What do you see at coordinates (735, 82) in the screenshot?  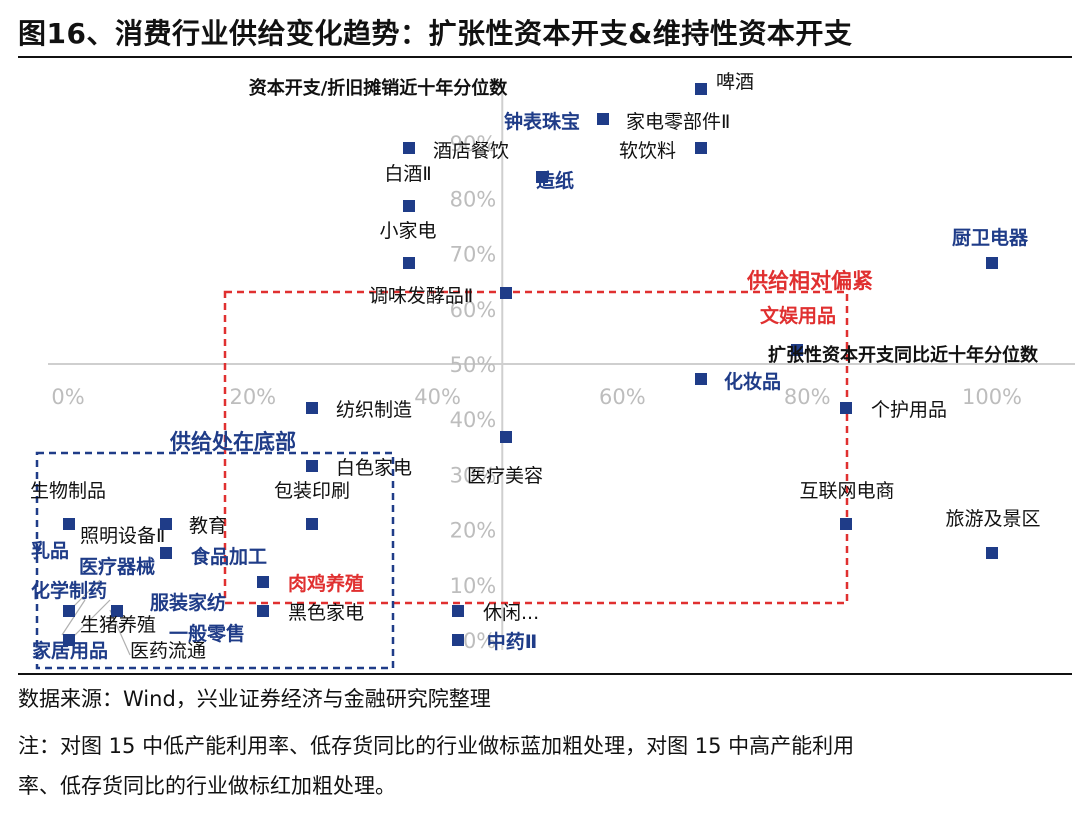 I see `data-label: 啤酒` at bounding box center [735, 82].